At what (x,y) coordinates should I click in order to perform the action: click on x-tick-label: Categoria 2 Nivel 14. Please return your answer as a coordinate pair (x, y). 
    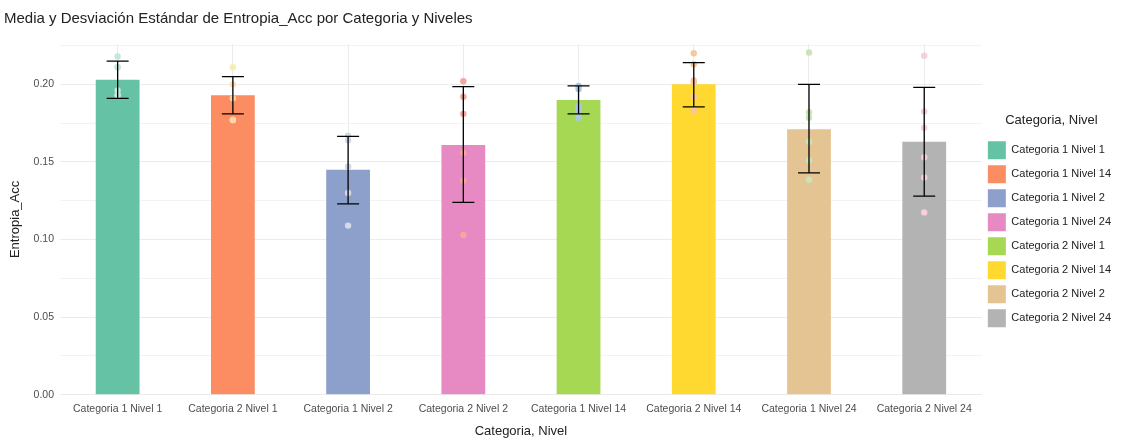
    Looking at the image, I should click on (694, 407).